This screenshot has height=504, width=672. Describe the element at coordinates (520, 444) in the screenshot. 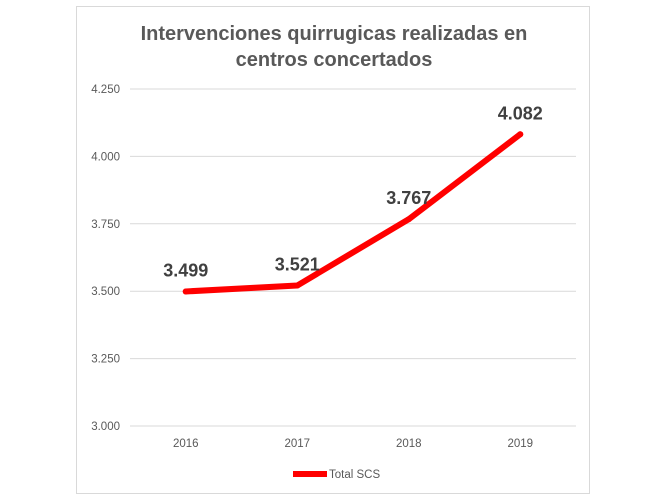

I see `x-tick-label: 2019` at that location.